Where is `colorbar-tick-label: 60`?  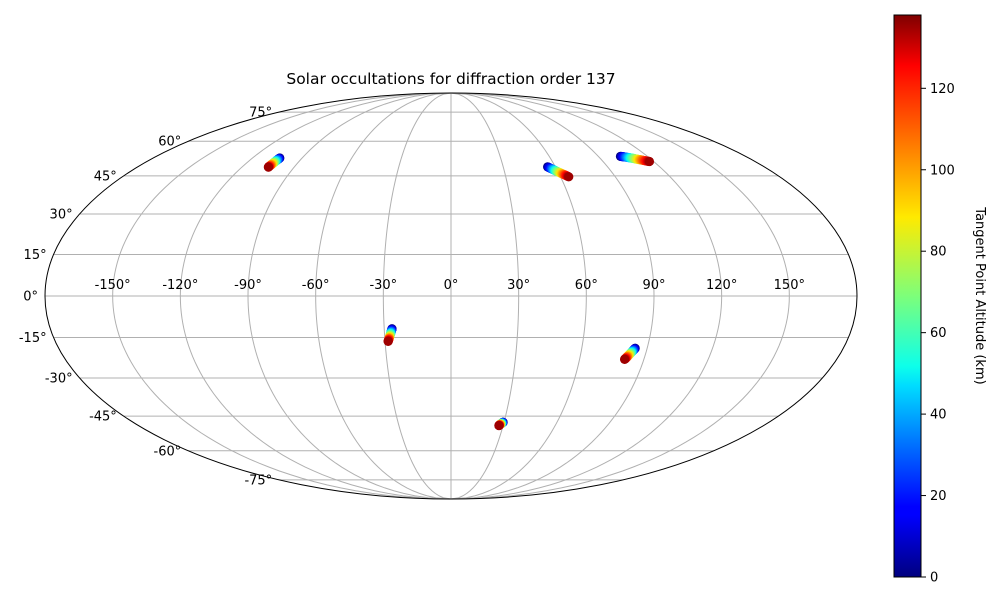
colorbar-tick-label: 60 is located at coordinates (938, 333).